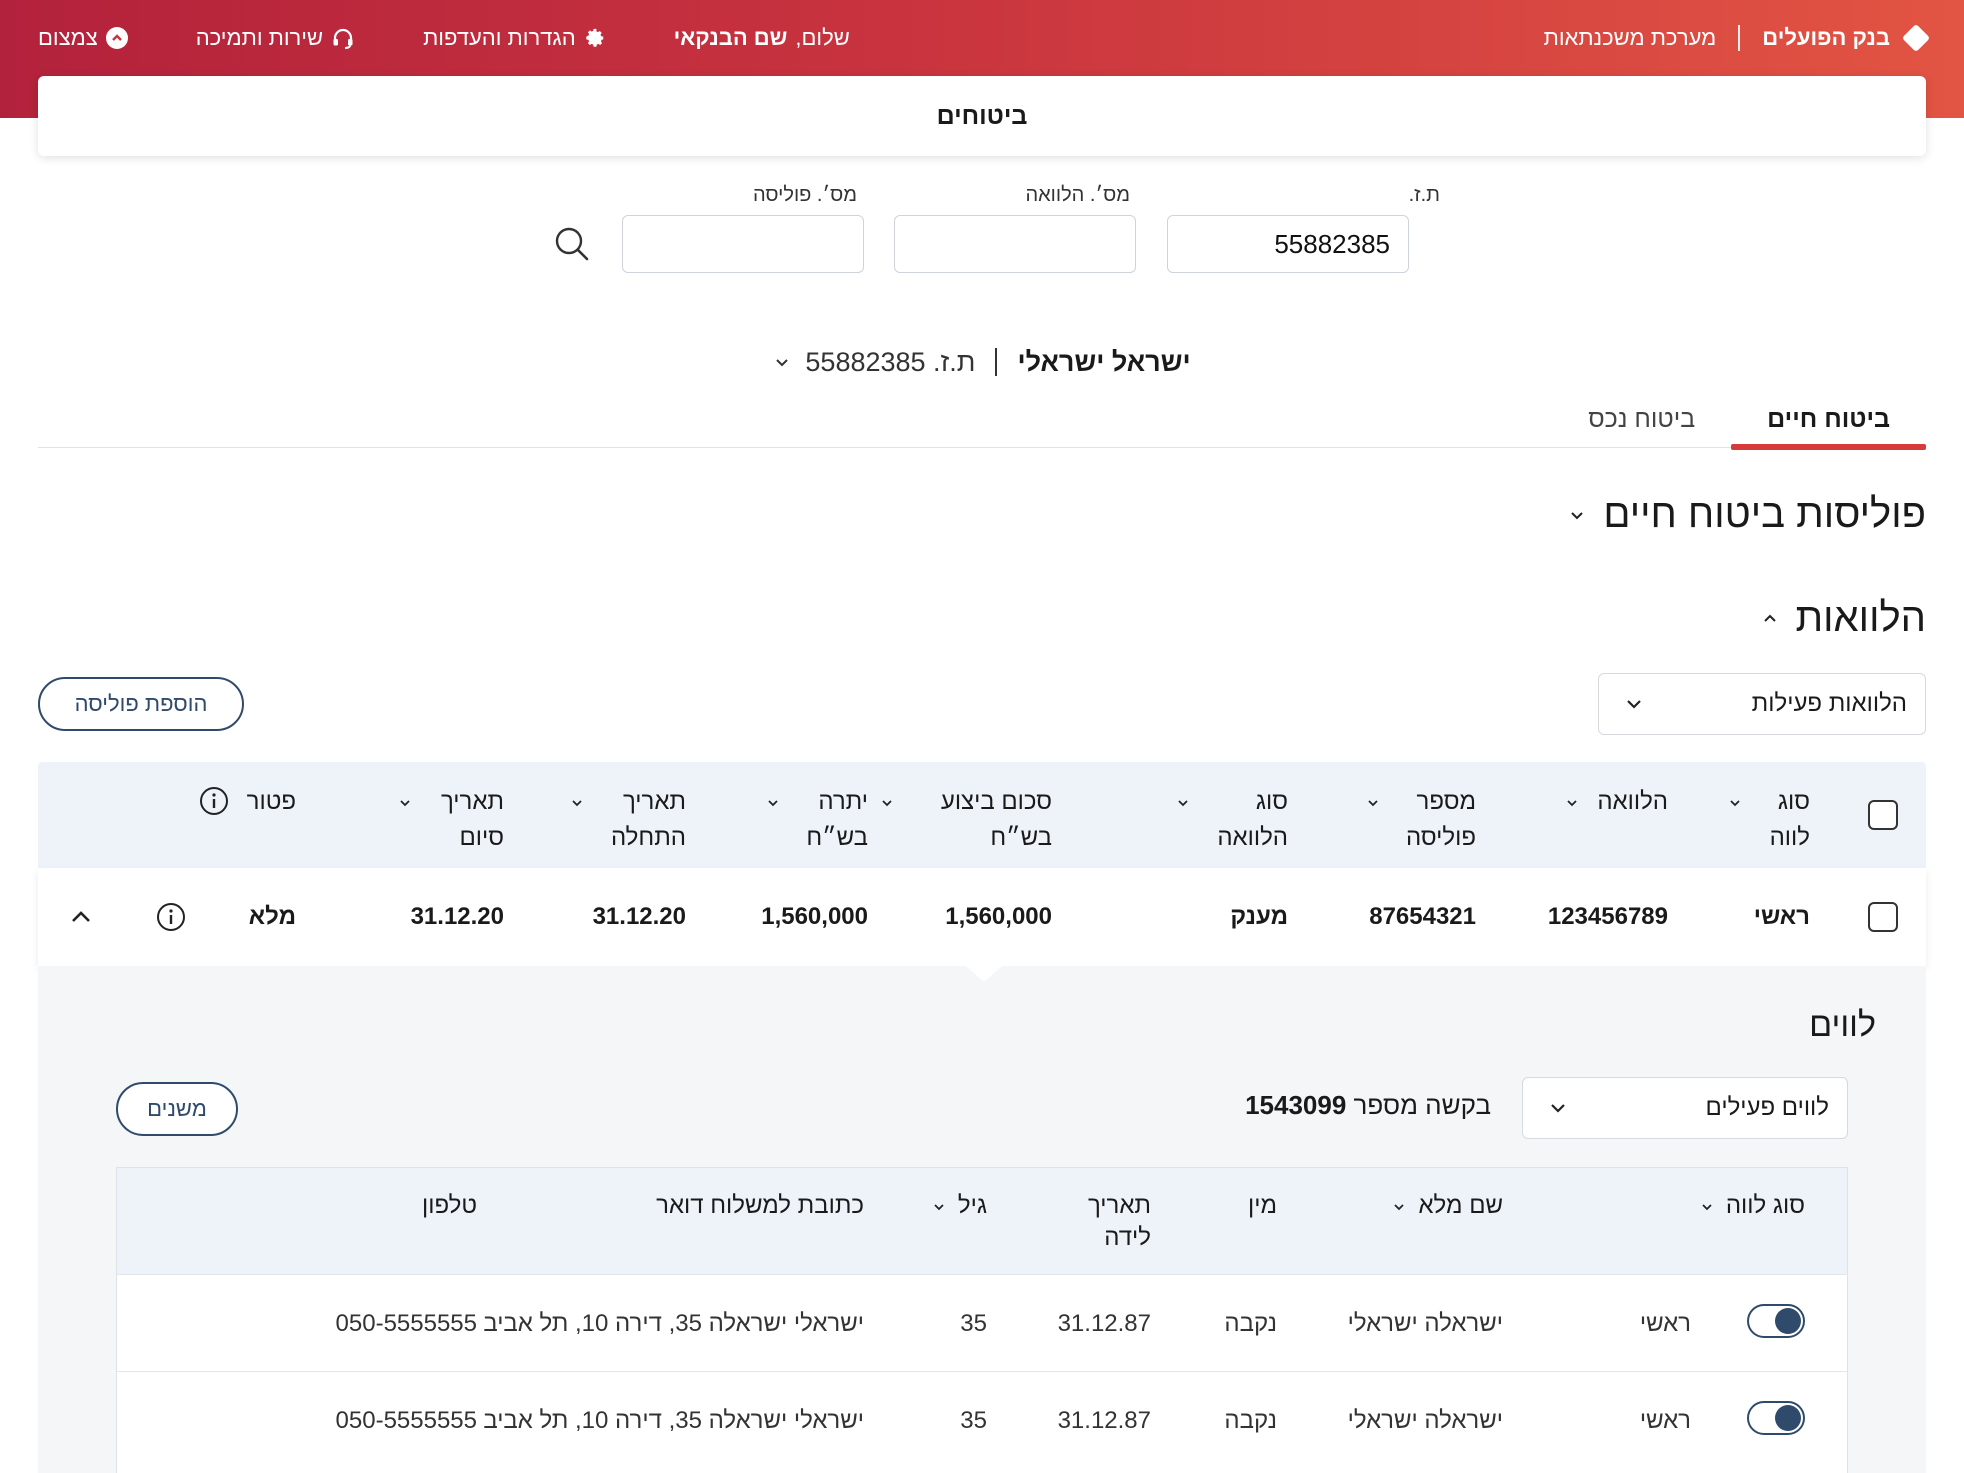 Image resolution: width=1964 pixels, height=1473 pixels. Describe the element at coordinates (1764, 514) in the screenshot. I see `life-policies-title: פוליסות ביטוח חיים` at that location.